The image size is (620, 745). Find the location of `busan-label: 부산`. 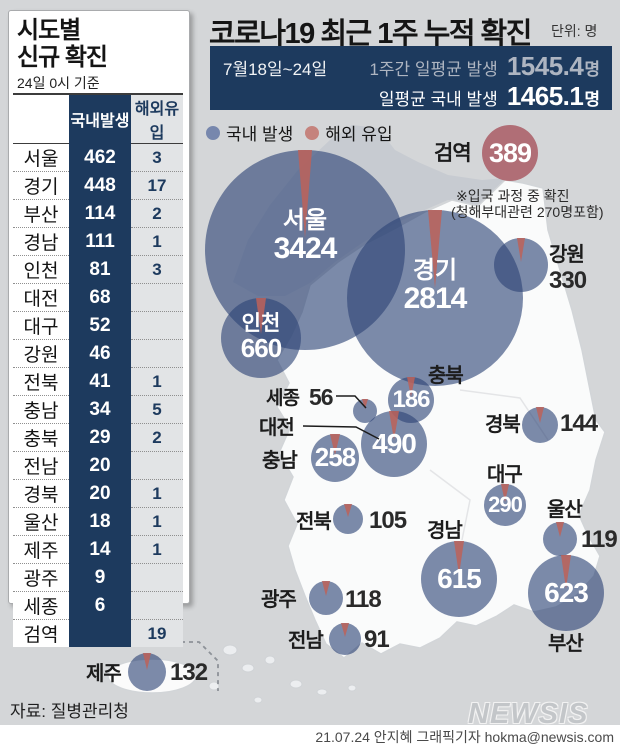

busan-label: 부산 is located at coordinates (566, 644).